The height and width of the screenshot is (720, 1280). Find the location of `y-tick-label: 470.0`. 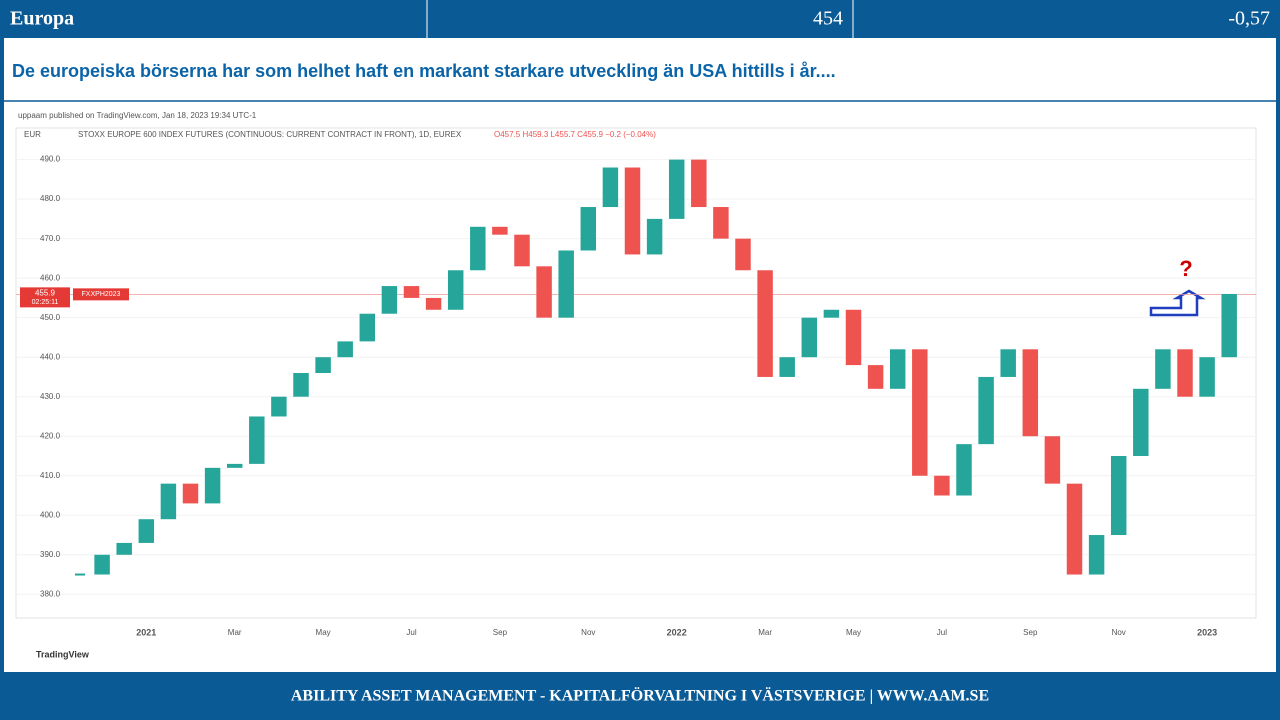

y-tick-label: 470.0 is located at coordinates (50, 238).